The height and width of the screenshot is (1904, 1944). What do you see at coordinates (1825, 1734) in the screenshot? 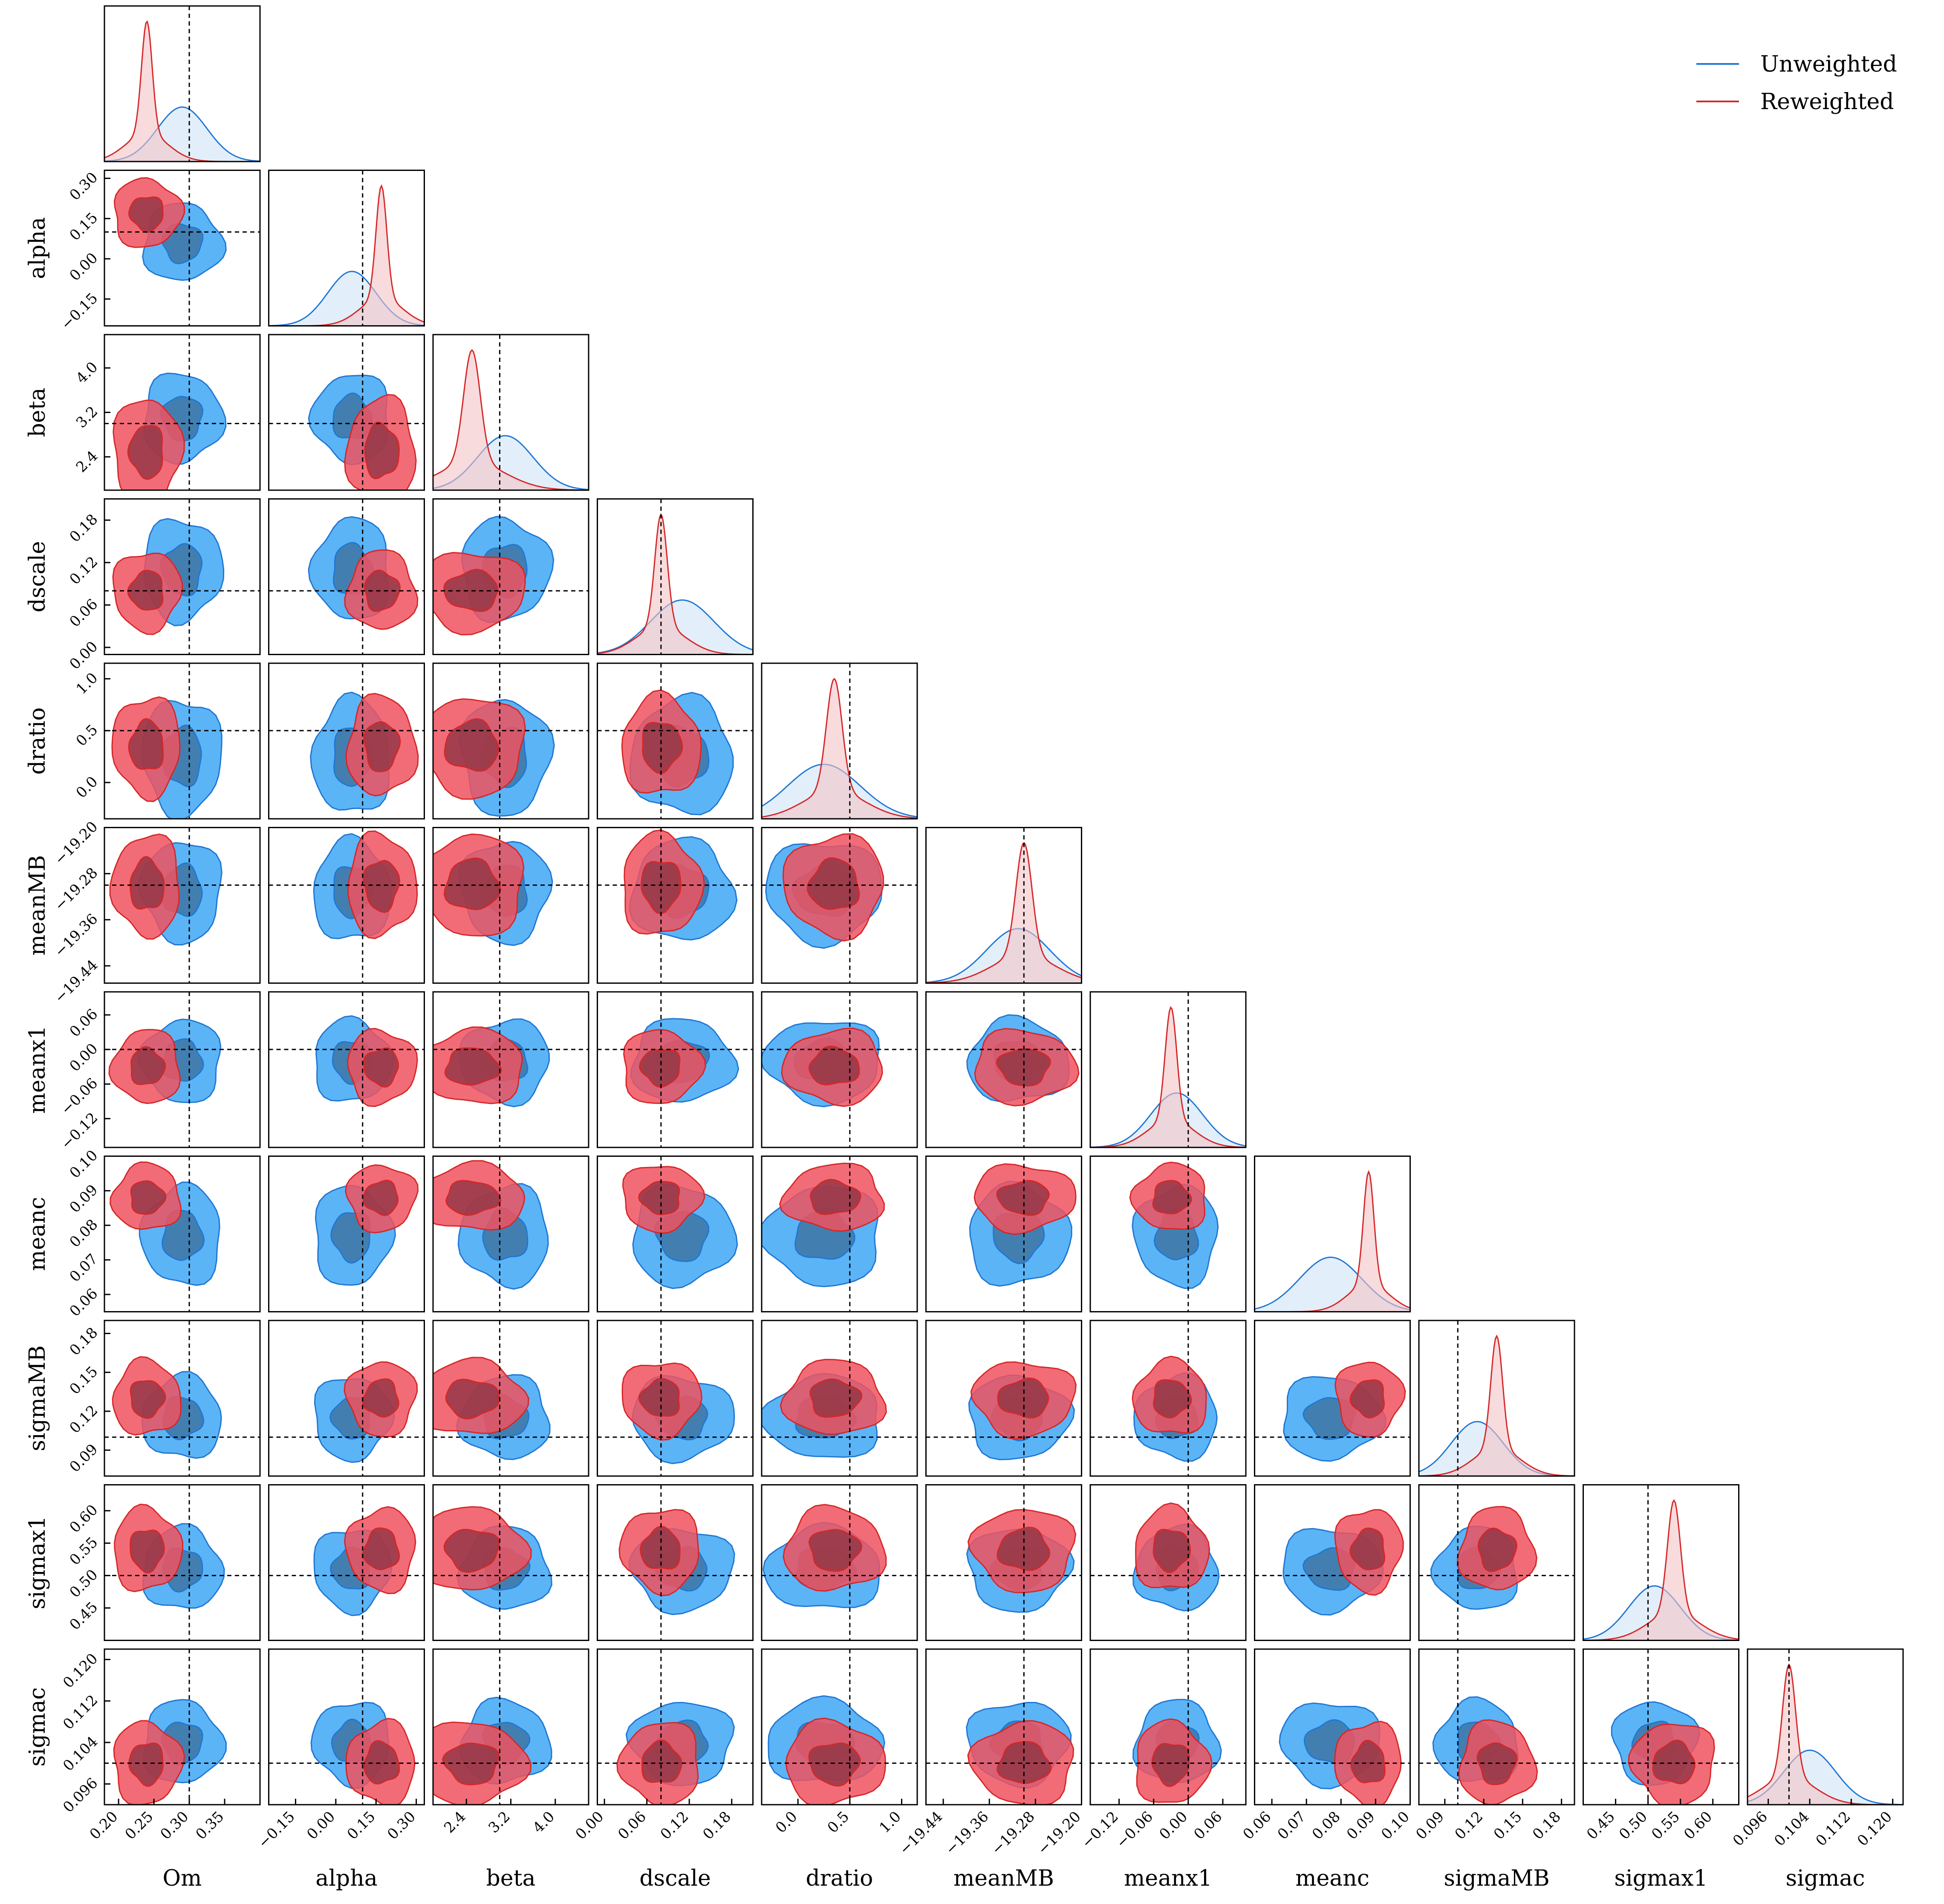
I see `marginal-fill-reweighted-sigmac` at bounding box center [1825, 1734].